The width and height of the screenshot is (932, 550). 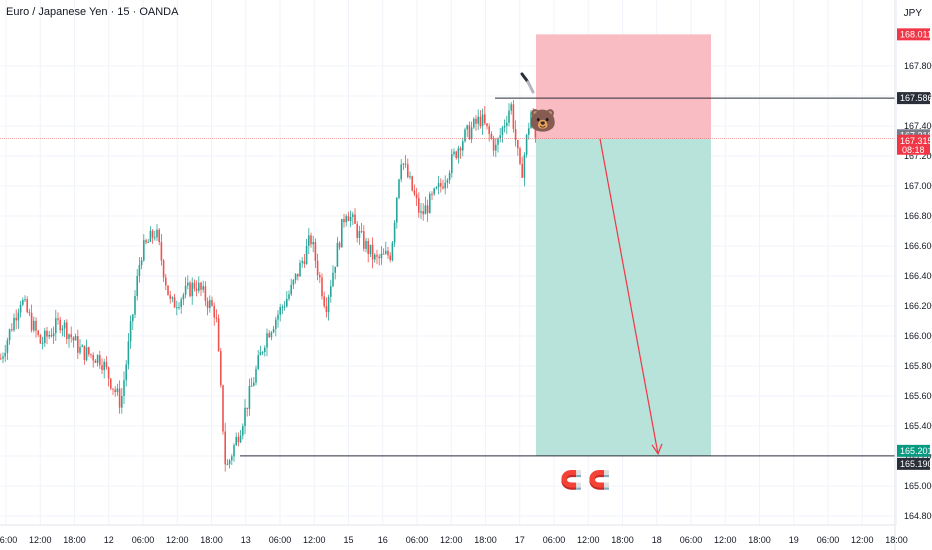 I want to click on bear-icon: 🐻, so click(x=543, y=120).